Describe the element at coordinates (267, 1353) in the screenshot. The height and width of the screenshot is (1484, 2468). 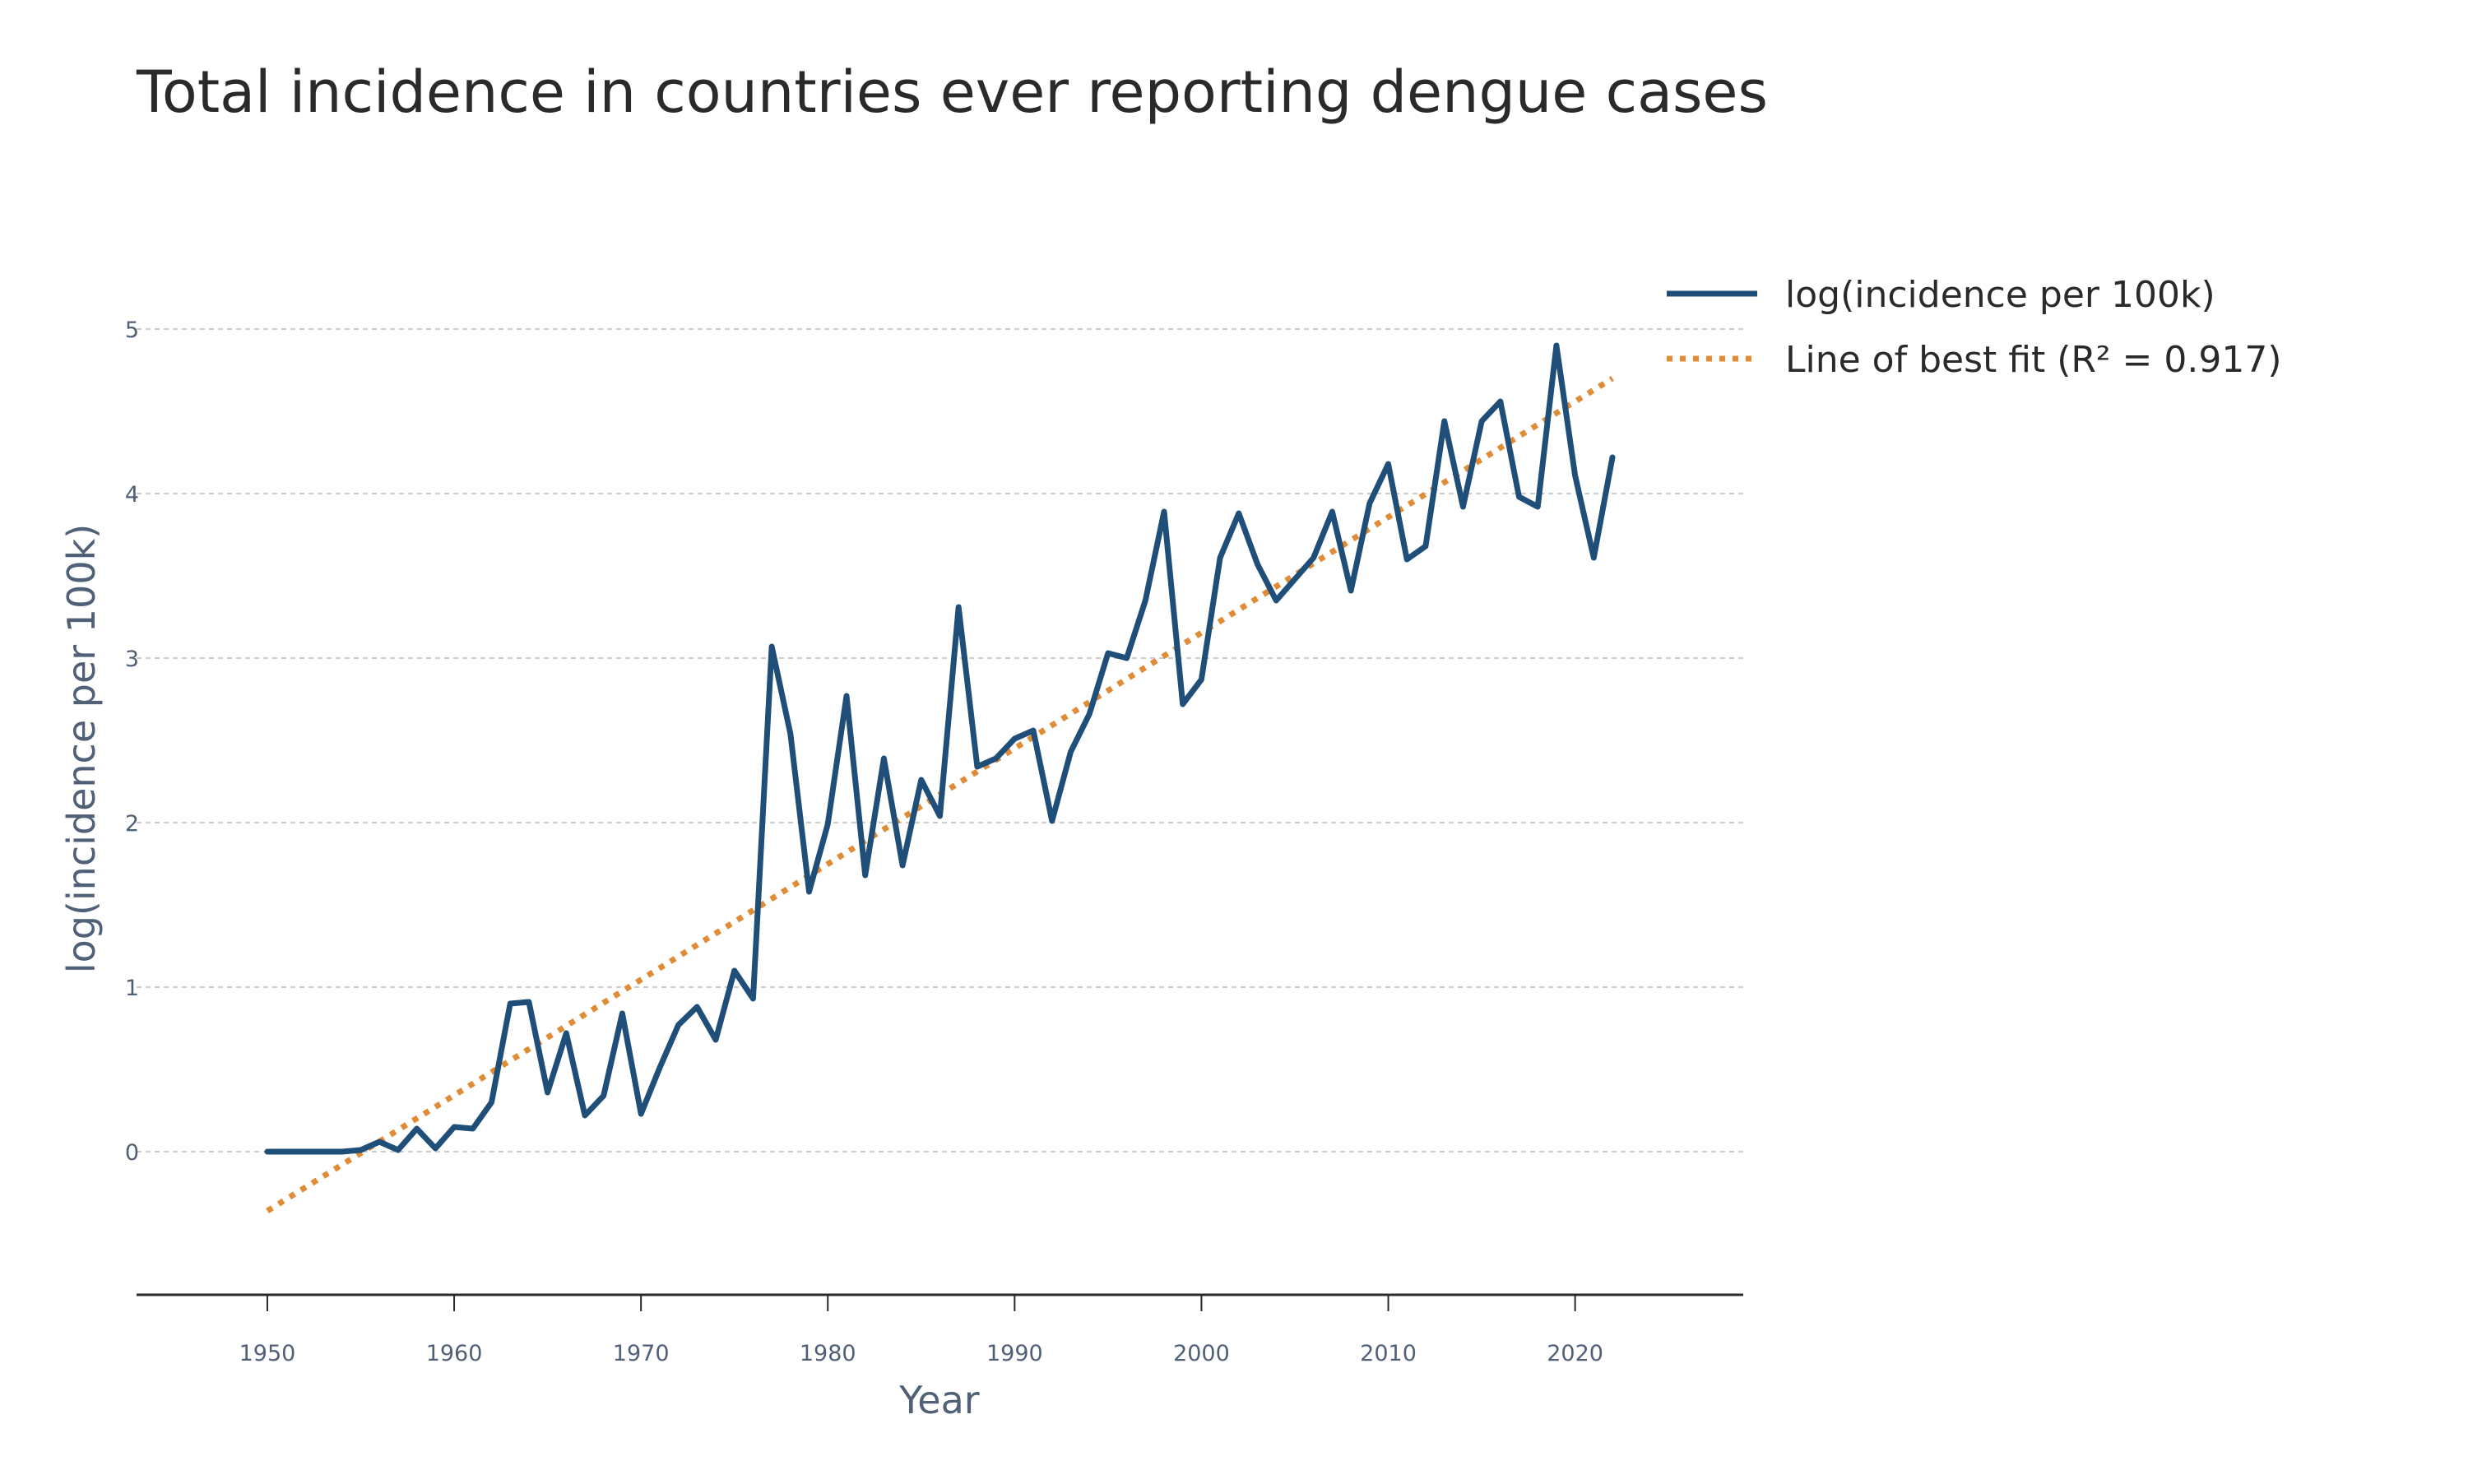
I see `x-tick-label: 1950` at that location.